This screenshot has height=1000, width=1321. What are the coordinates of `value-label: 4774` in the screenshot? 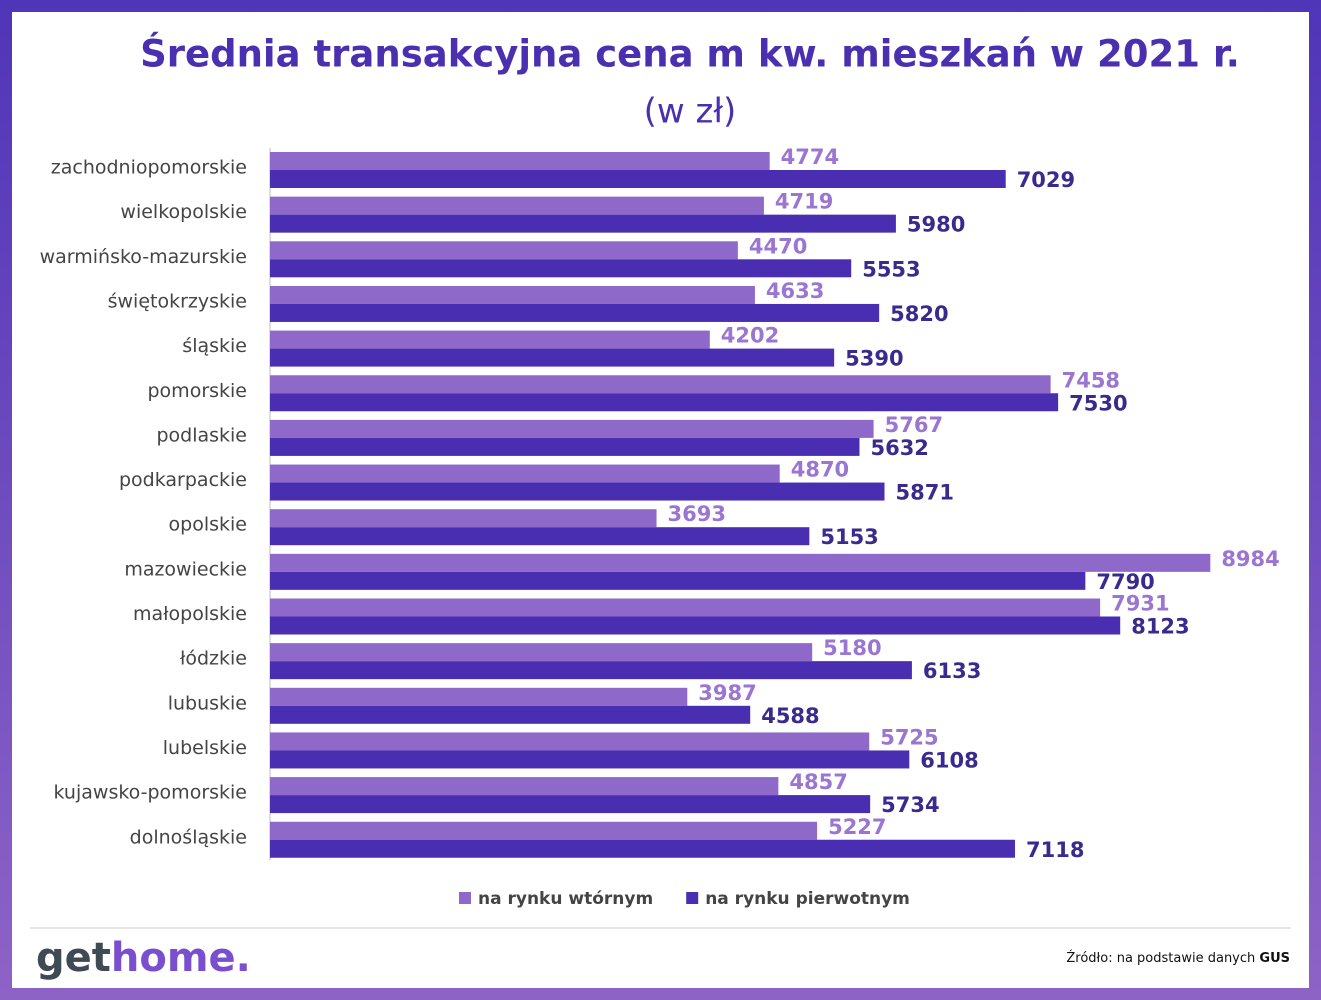 It's located at (810, 157).